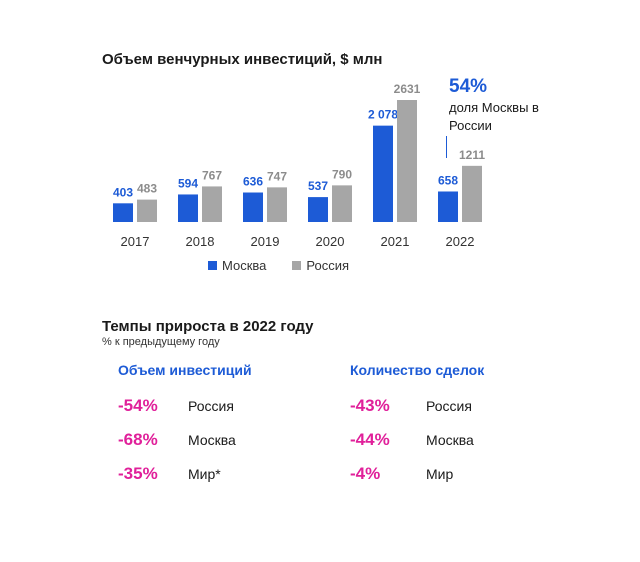 The width and height of the screenshot is (640, 562). I want to click on data-label-moscow: 2 078, so click(383, 115).